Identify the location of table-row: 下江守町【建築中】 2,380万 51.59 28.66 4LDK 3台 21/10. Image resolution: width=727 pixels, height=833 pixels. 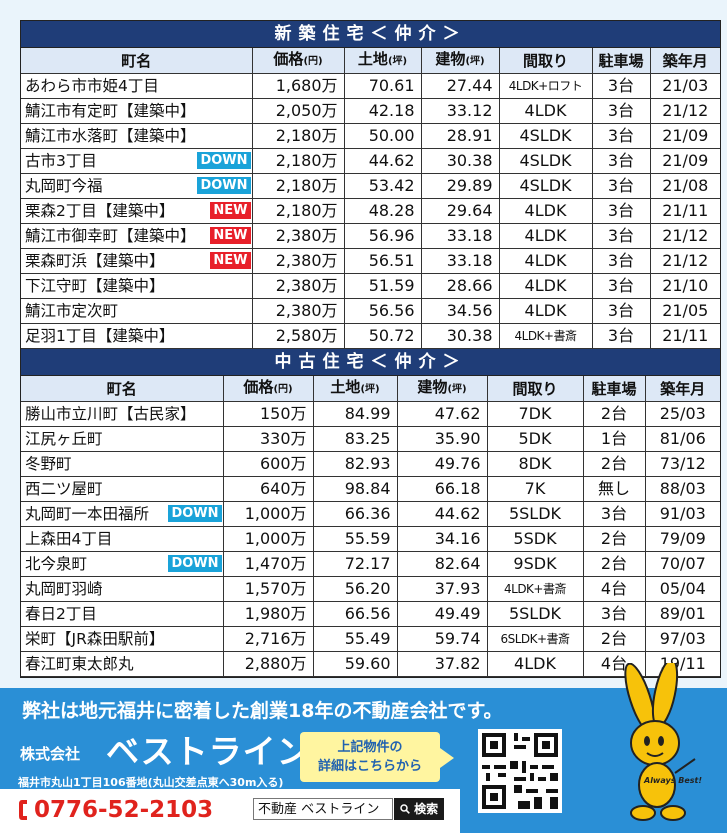
(370, 286).